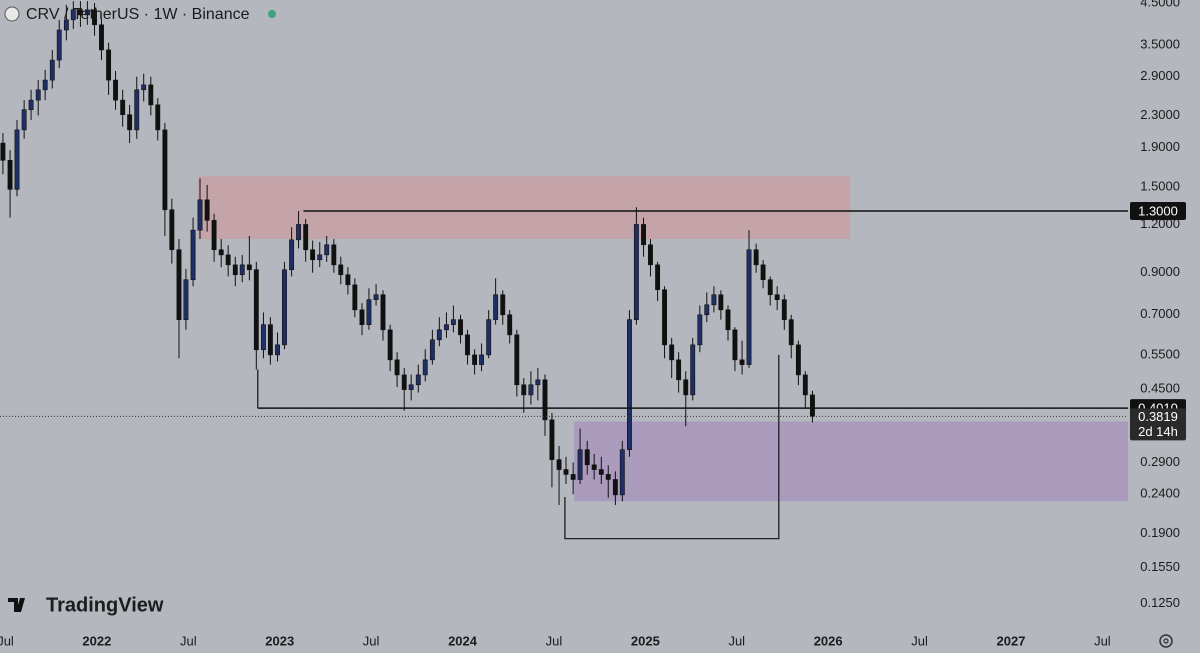 The height and width of the screenshot is (653, 1200). What do you see at coordinates (1011, 640) in the screenshot?
I see `x-tick-label: 2027` at bounding box center [1011, 640].